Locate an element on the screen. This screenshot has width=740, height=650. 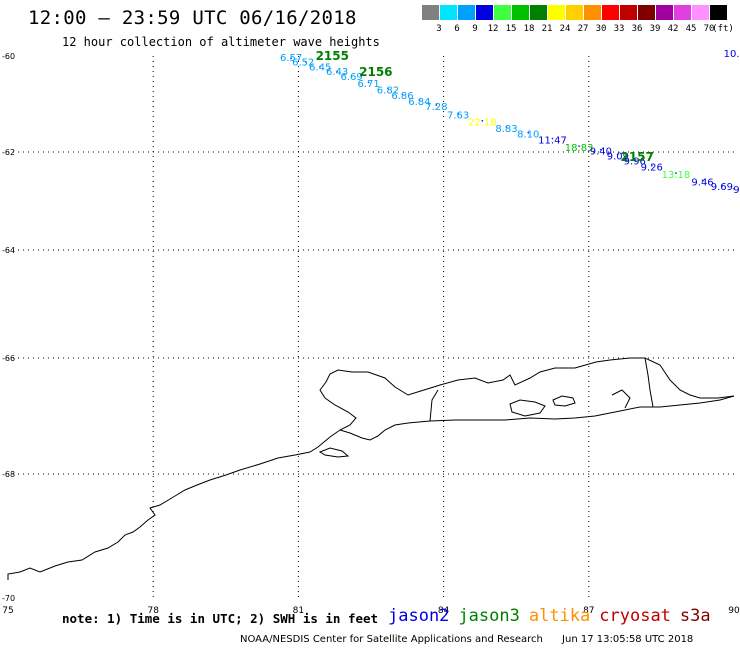
legend-label: 30 is located at coordinates (601, 29).